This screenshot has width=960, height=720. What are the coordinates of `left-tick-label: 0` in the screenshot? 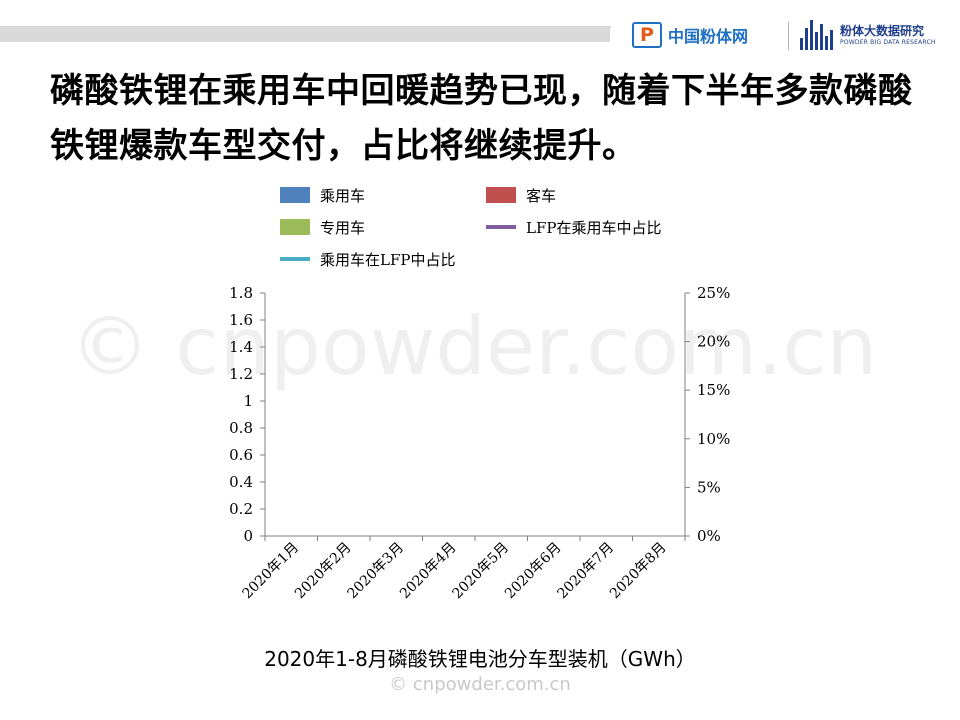 It's located at (248, 536).